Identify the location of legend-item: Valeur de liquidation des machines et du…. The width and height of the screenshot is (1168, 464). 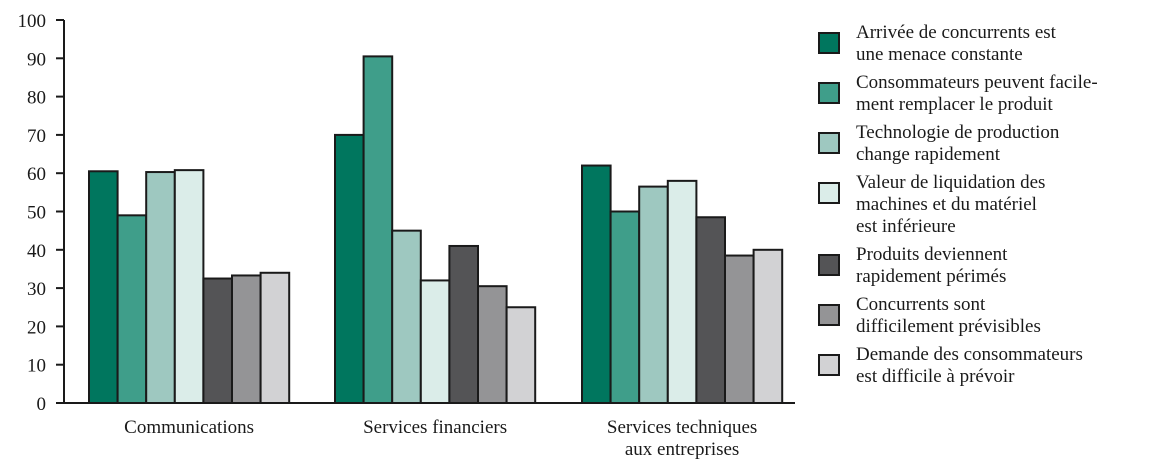
(990, 205).